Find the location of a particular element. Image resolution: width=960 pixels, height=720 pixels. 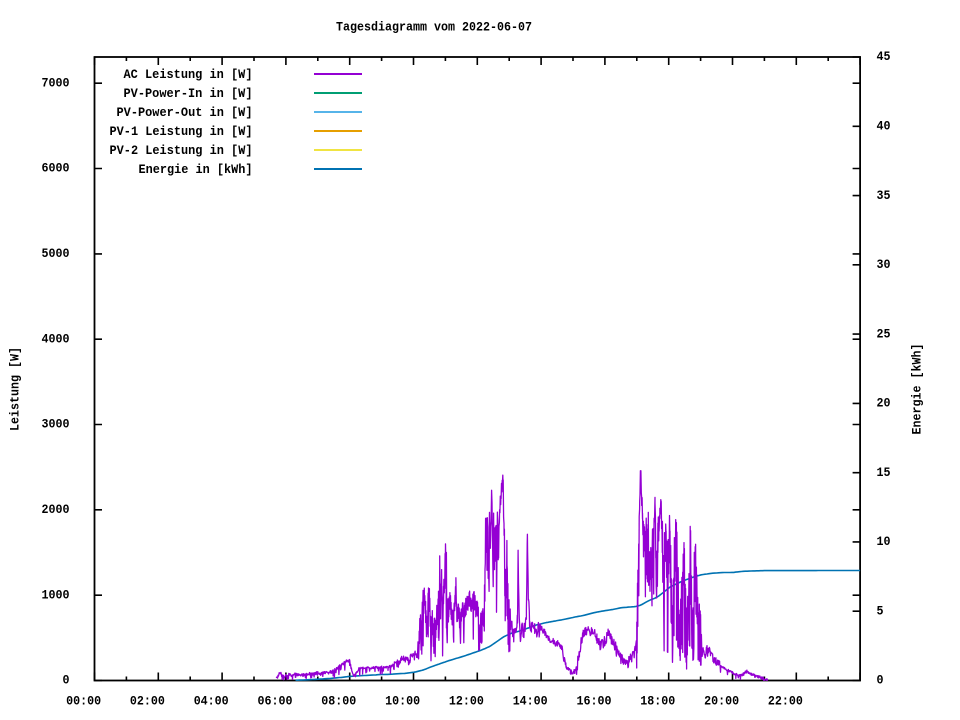

svg-text: 30 is located at coordinates (884, 265).